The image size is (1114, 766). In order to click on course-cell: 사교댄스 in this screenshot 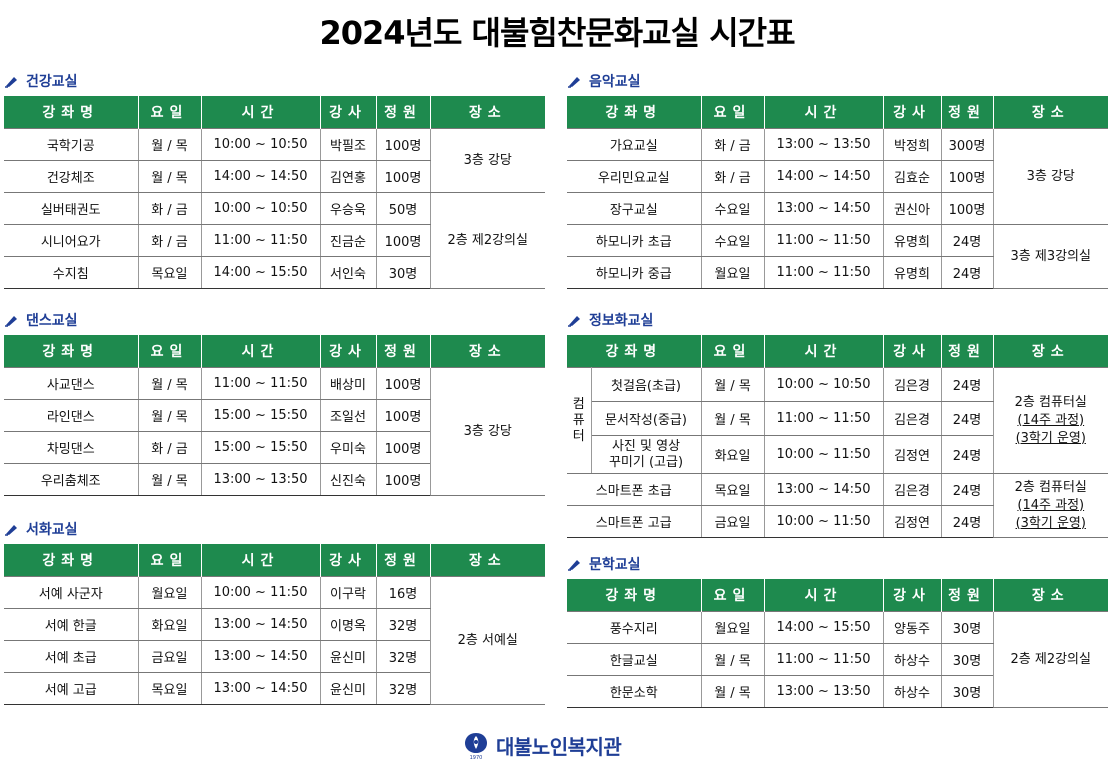, I will do `click(71, 383)`.